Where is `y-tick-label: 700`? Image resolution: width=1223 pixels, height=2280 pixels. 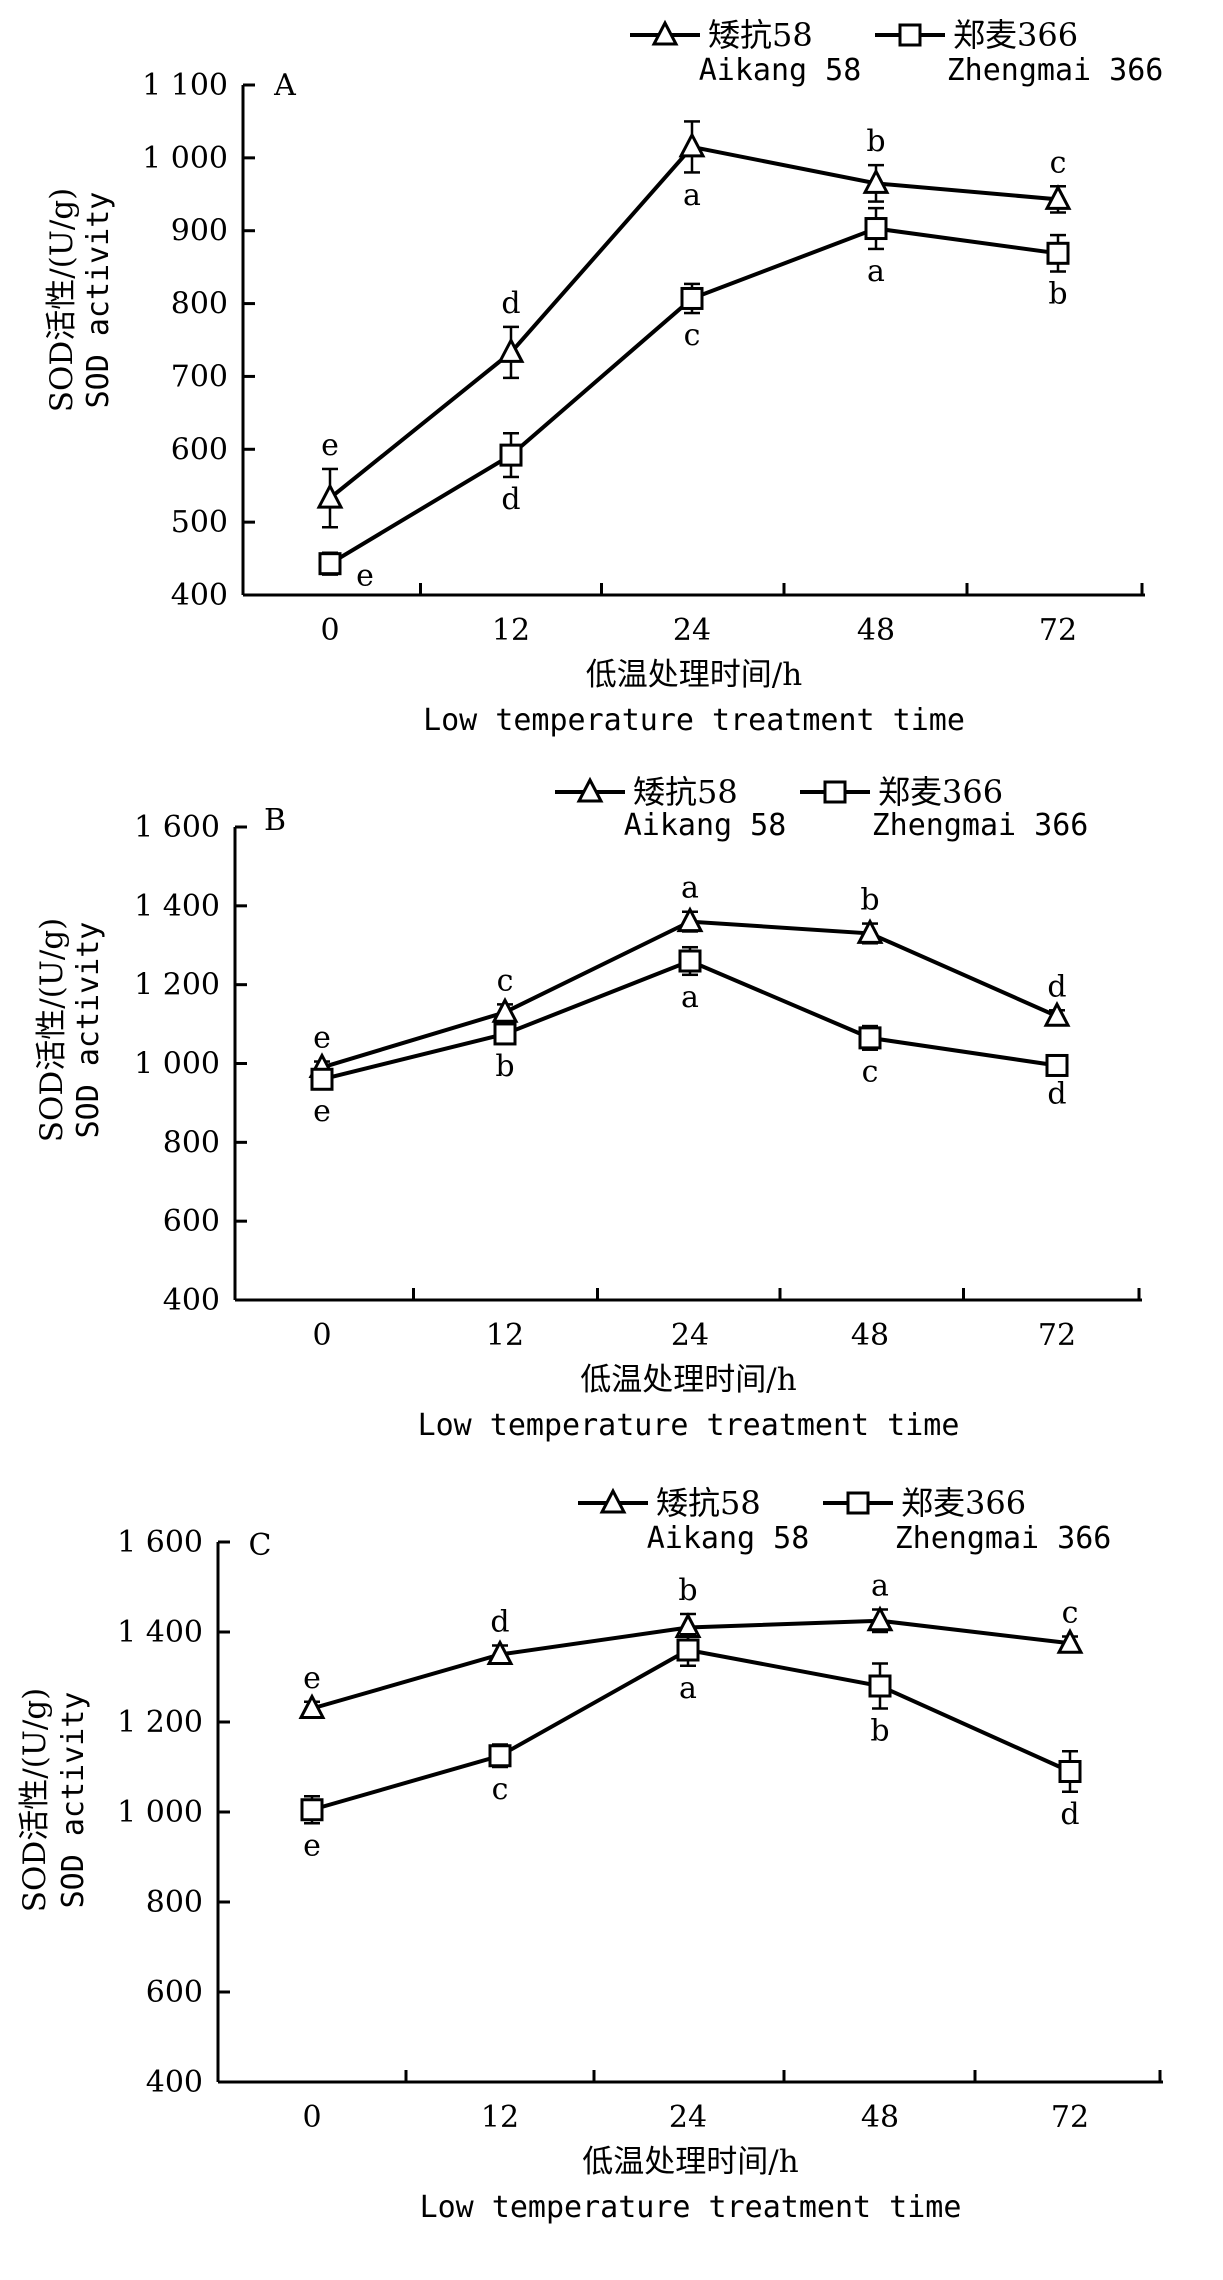 y-tick-label: 700 is located at coordinates (199, 376).